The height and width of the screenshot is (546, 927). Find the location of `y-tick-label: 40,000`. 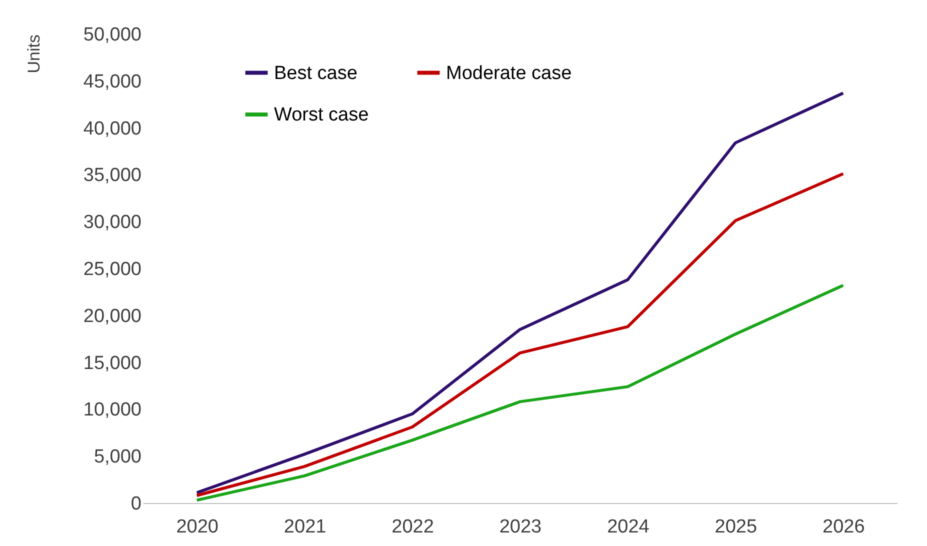

y-tick-label: 40,000 is located at coordinates (112, 129).